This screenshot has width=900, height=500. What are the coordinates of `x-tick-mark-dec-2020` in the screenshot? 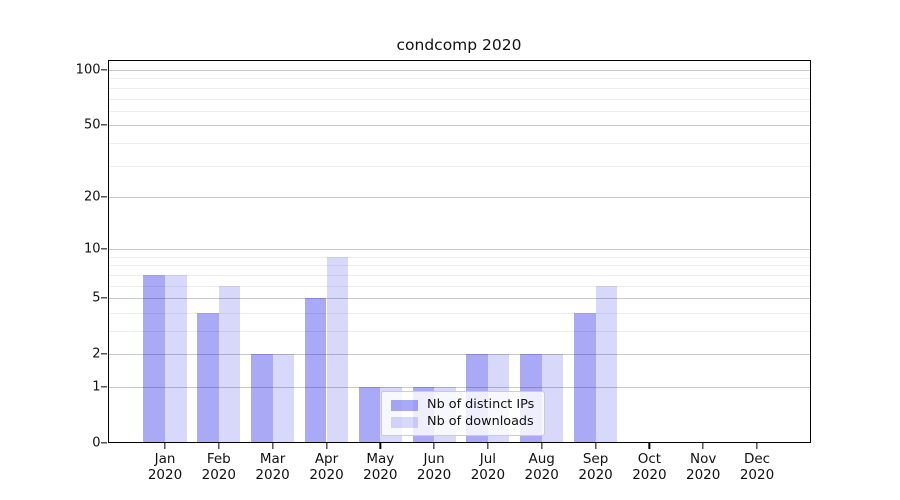 It's located at (757, 446).